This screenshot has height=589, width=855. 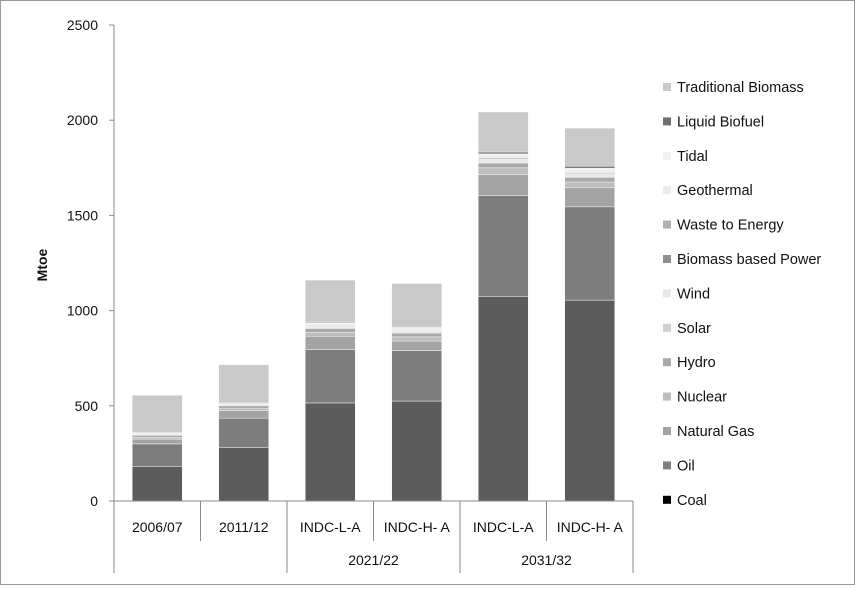 What do you see at coordinates (82, 311) in the screenshot?
I see `y-tick-label: 1000` at bounding box center [82, 311].